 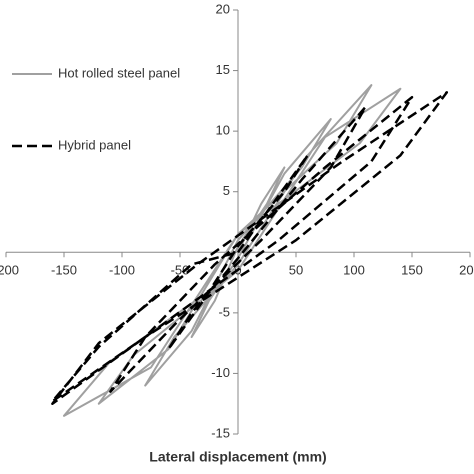 I want to click on x-axis-label: Lateral displacement (mm), so click(x=237, y=457).